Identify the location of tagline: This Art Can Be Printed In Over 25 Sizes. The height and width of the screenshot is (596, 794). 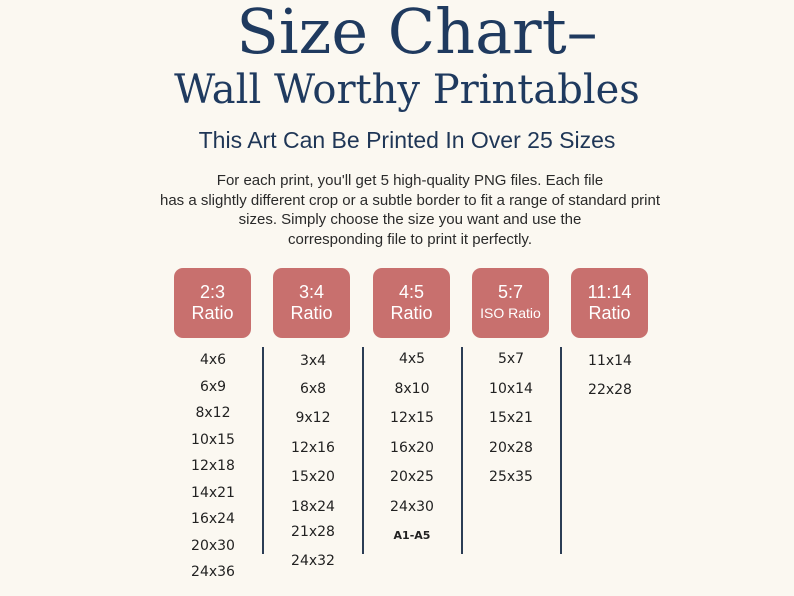
(407, 140).